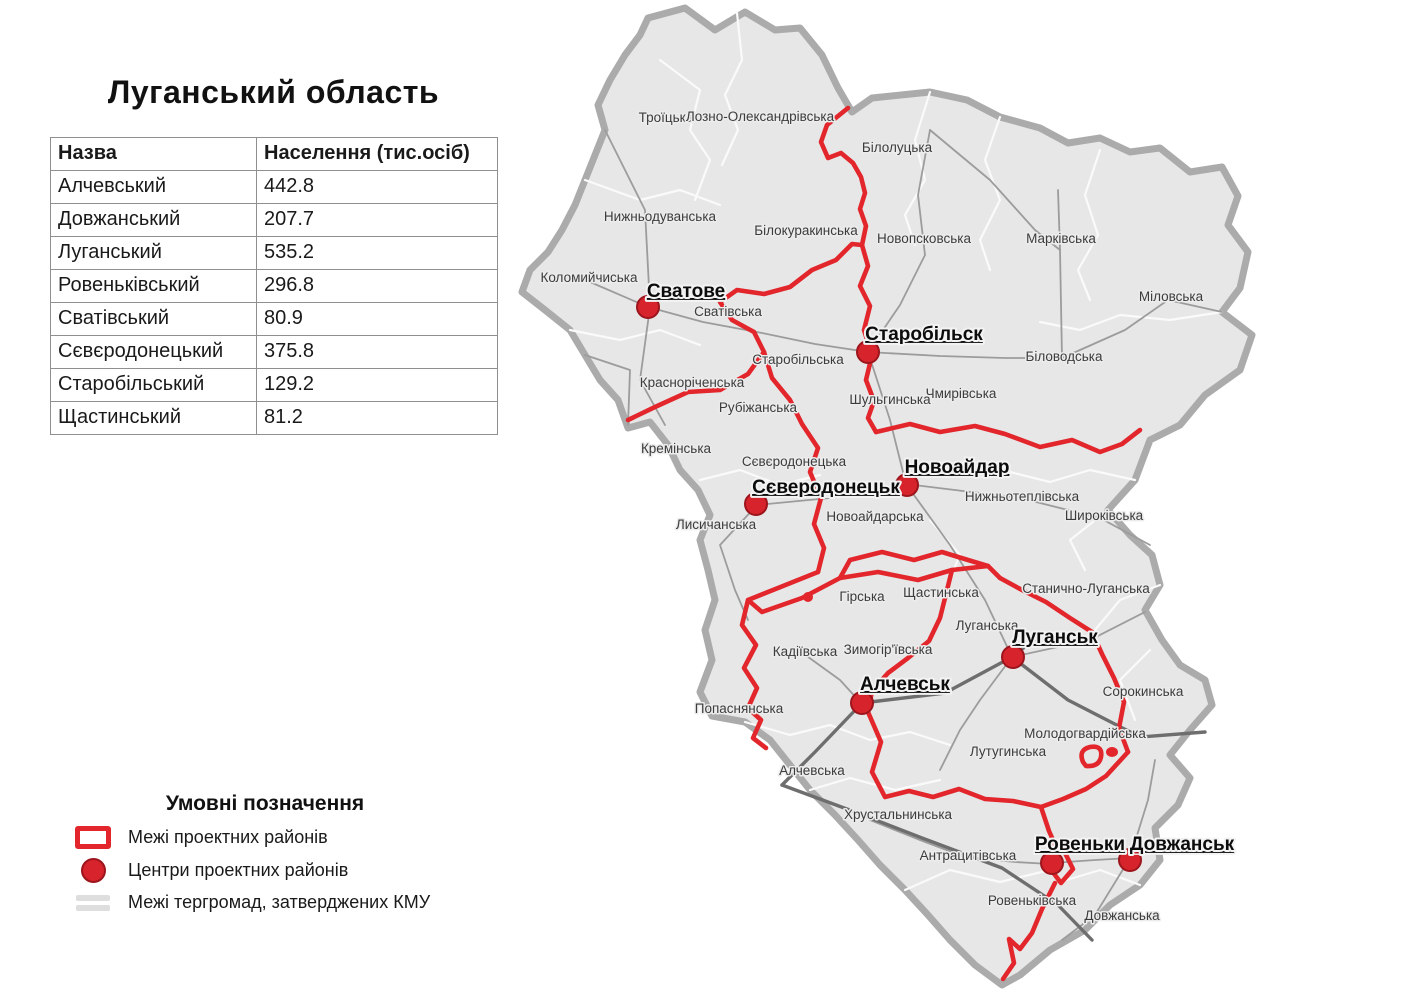 This screenshot has height=997, width=1410. What do you see at coordinates (794, 461) in the screenshot?
I see `map-area-label: Сєвєродонецька` at bounding box center [794, 461].